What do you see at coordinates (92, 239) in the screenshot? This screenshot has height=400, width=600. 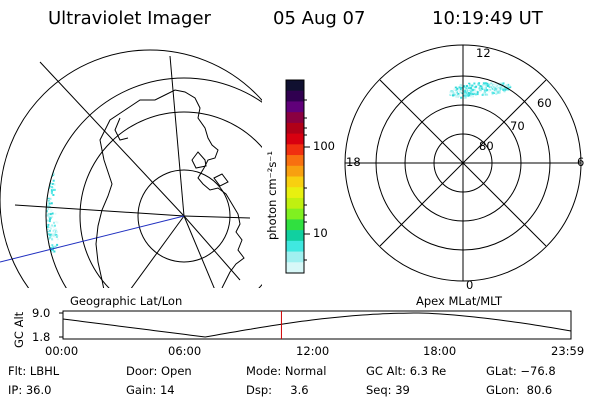 I see `terminator-line` at bounding box center [92, 239].